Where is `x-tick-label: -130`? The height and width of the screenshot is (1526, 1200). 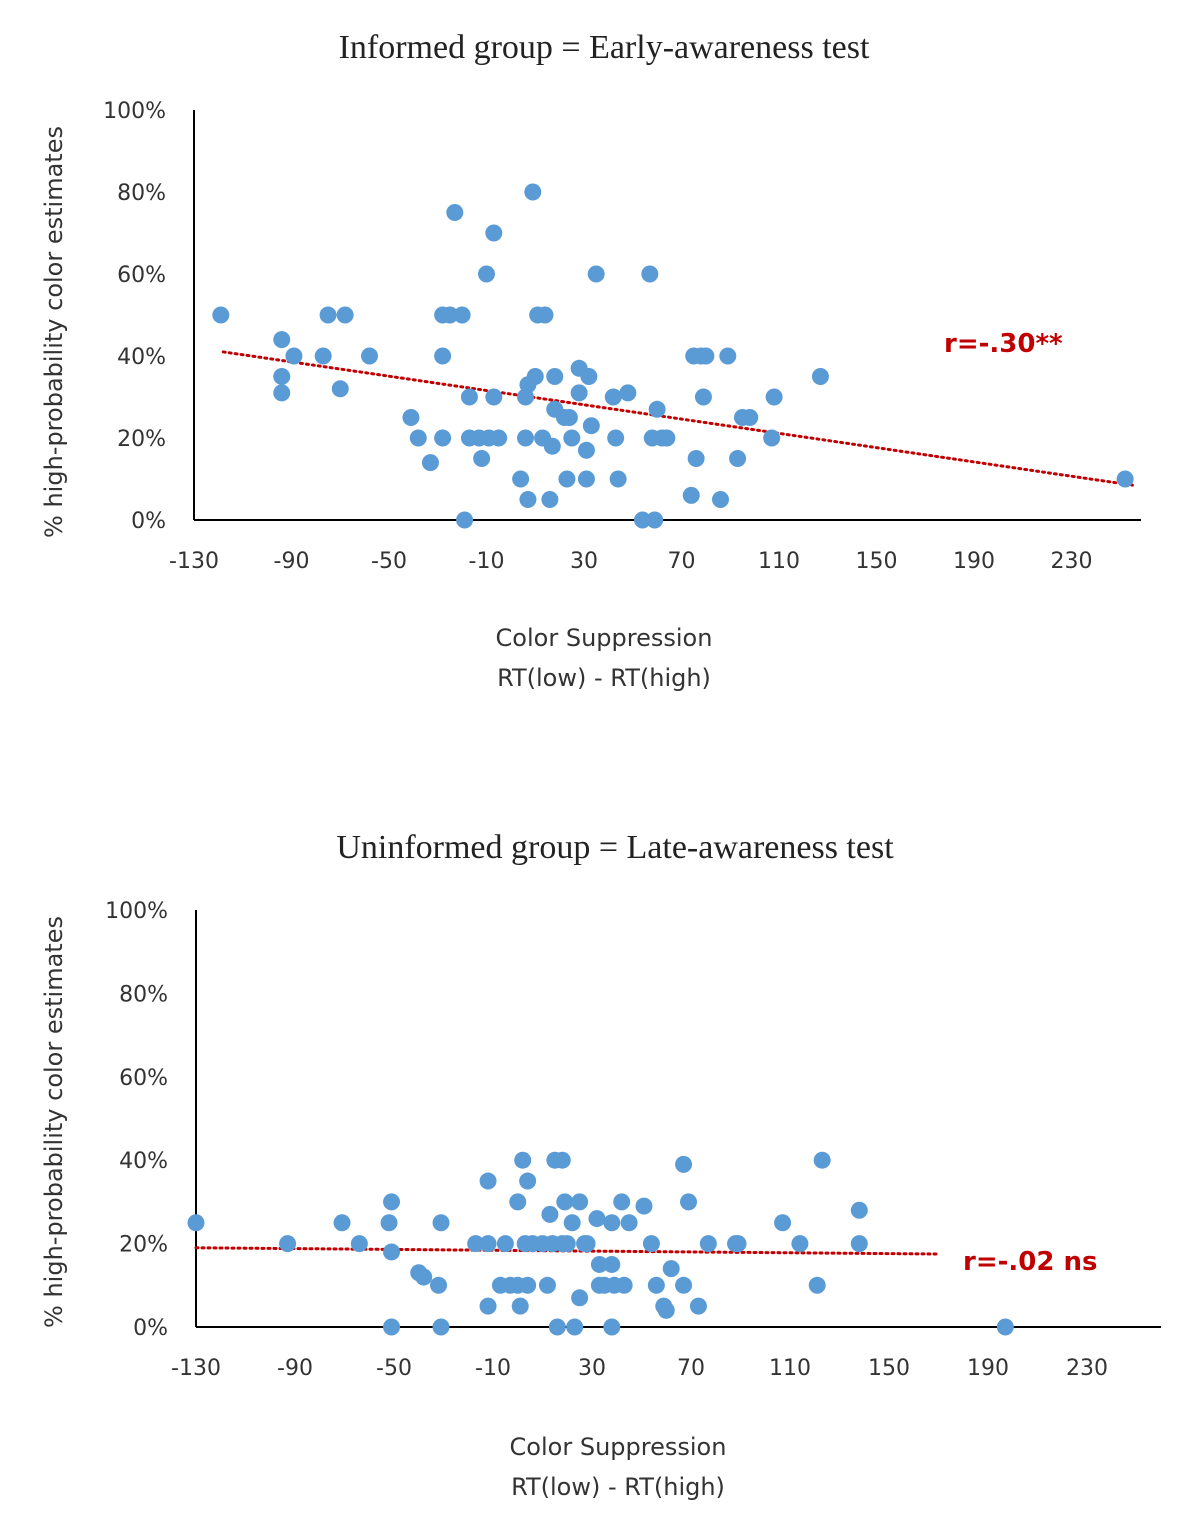
x-tick-label: -130 is located at coordinates (196, 1368).